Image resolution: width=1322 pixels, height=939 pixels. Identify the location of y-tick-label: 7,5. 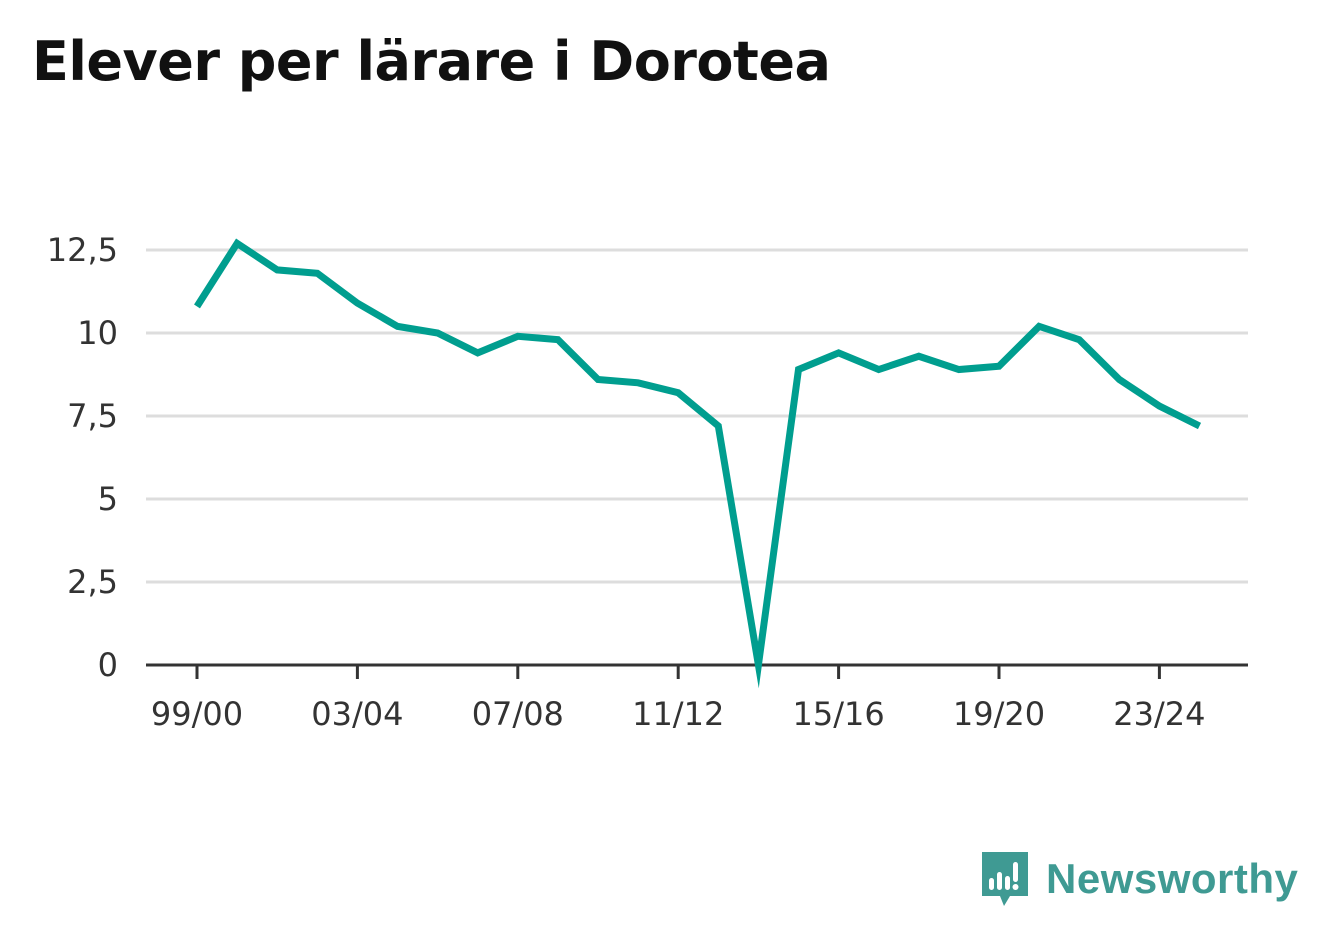
(92, 416).